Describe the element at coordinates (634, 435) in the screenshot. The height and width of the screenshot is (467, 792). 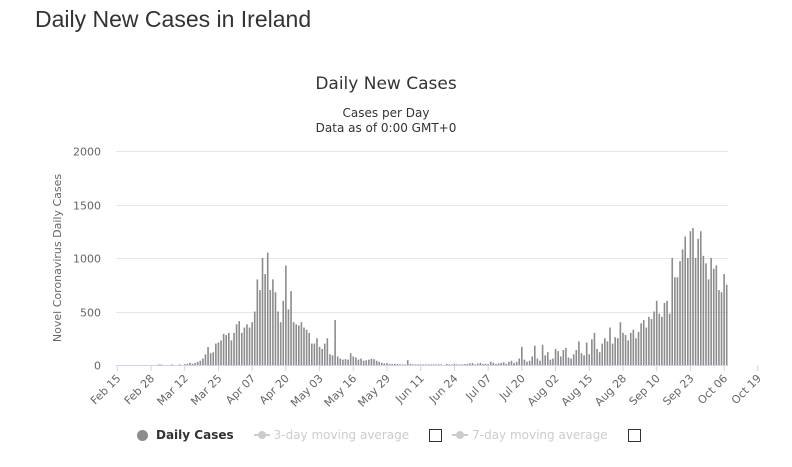
I see `7day-average-checkbox` at that location.